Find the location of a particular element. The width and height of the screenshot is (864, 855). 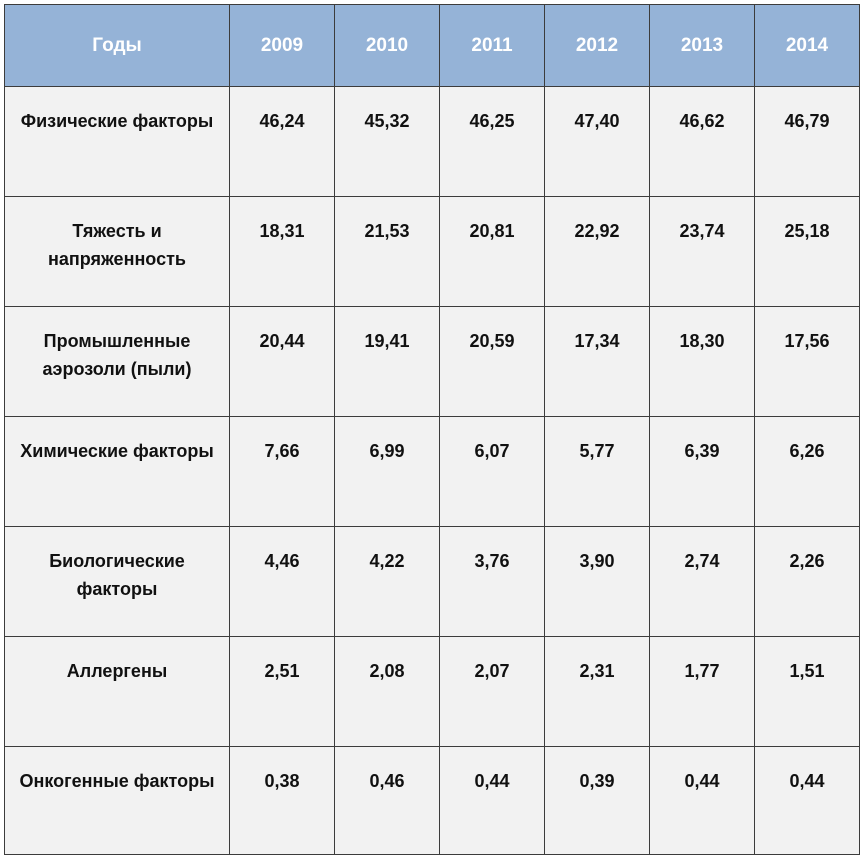

value-cell: 46,79 is located at coordinates (807, 141).